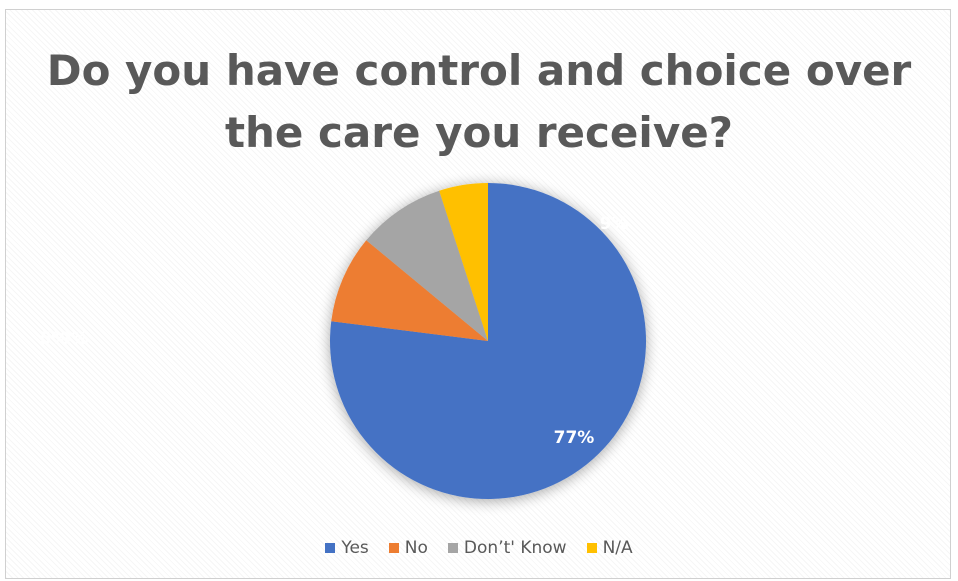 The height and width of the screenshot is (581, 958). What do you see at coordinates (479, 132) in the screenshot?
I see `chart-title-line-2: the care you receive?` at bounding box center [479, 132].